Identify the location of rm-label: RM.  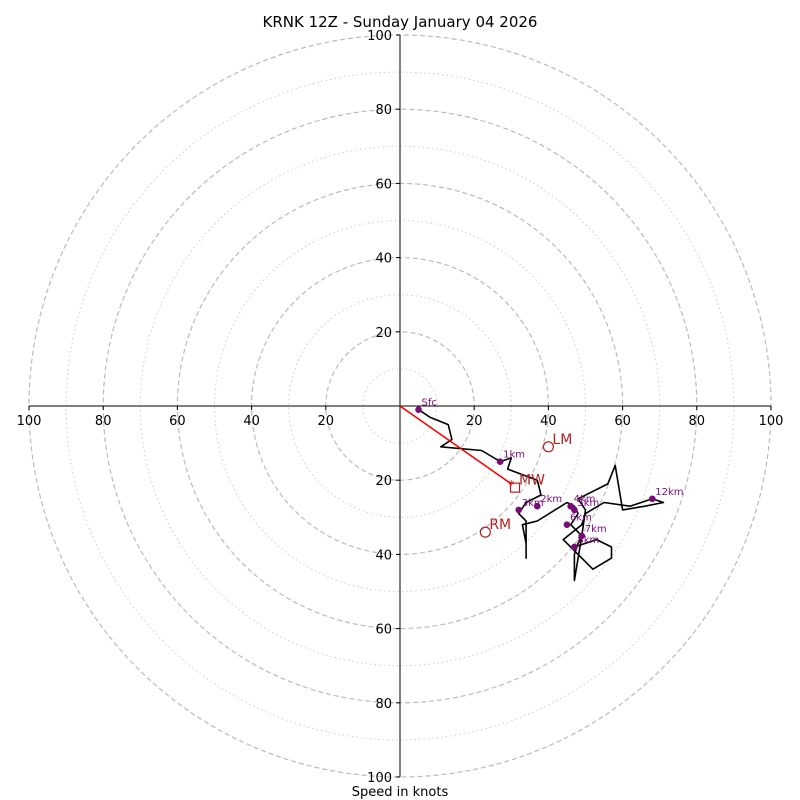
(500, 525).